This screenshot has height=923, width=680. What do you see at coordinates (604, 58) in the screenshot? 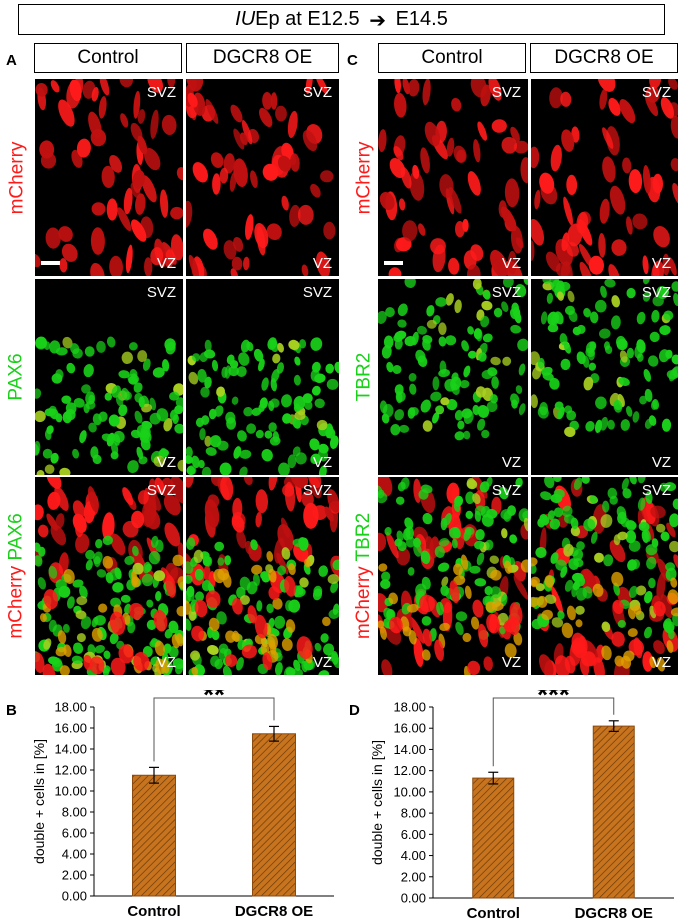
I see `panel-c-oe-header: DGCR8 OE` at bounding box center [604, 58].